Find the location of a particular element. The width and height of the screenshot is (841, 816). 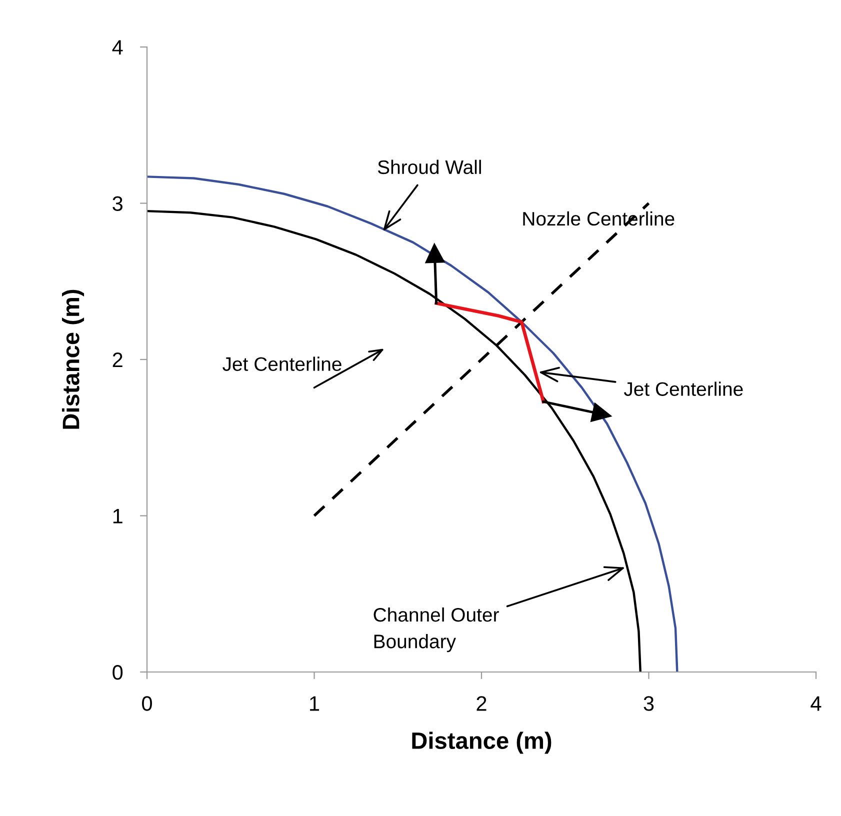

annotation: Shroud Wall is located at coordinates (429, 167).